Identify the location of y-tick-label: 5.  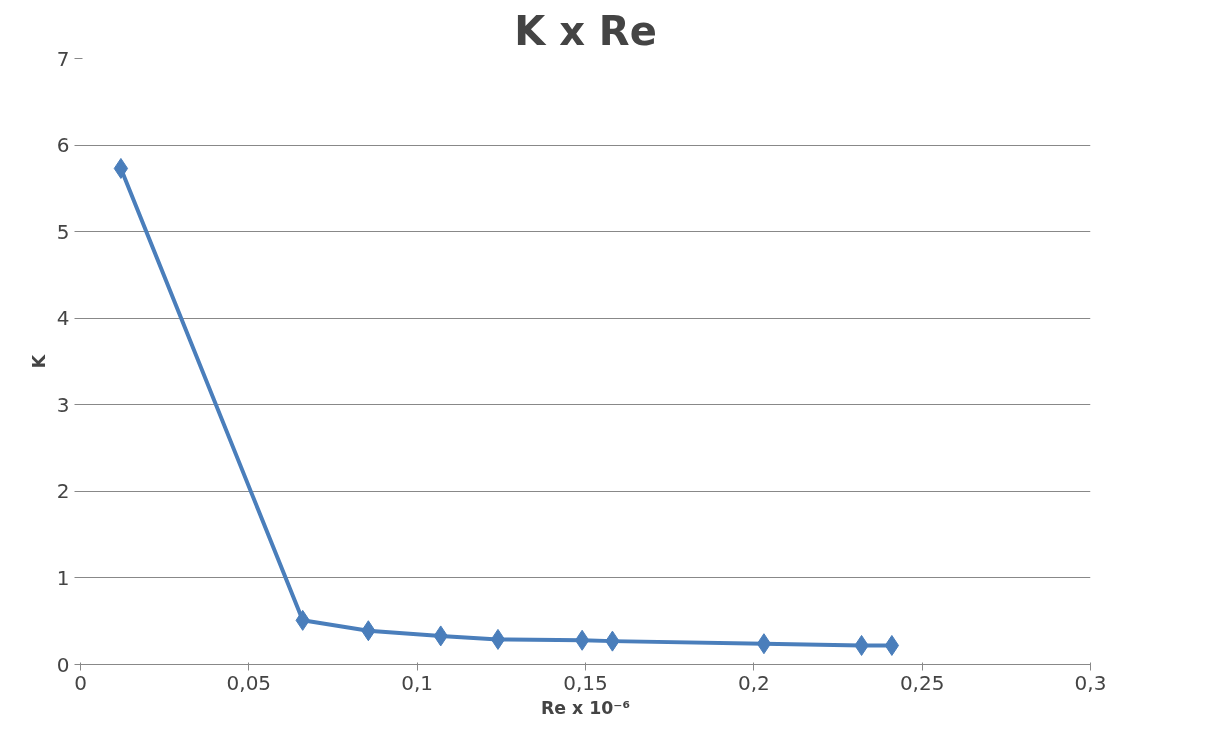
(63, 231).